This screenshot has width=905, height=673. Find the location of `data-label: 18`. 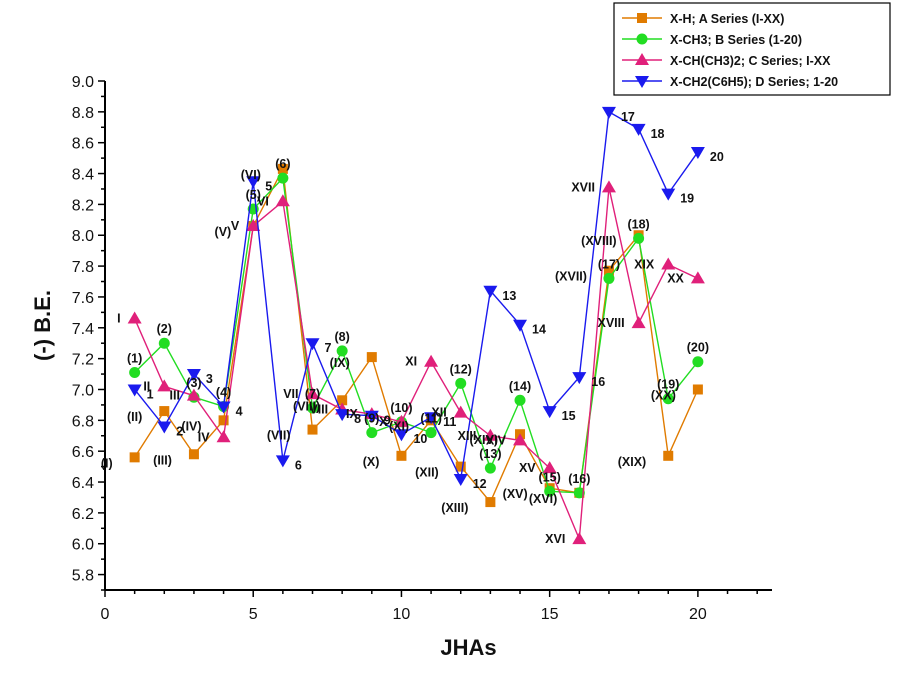

data-label: 18 is located at coordinates (658, 134).